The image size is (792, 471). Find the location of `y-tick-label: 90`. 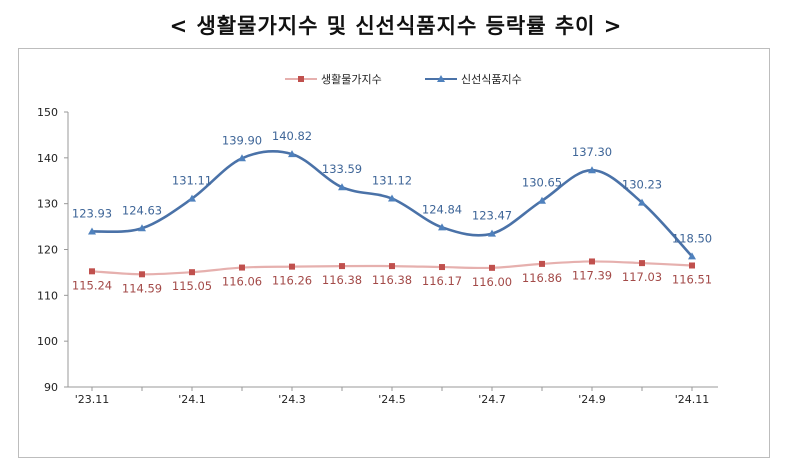

y-tick-label: 90 is located at coordinates (51, 387).